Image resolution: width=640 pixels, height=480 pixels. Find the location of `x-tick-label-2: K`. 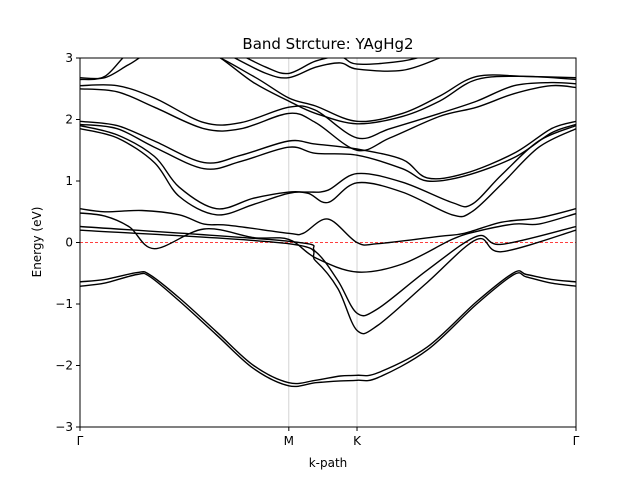

x-tick-label-2: K is located at coordinates (357, 441).